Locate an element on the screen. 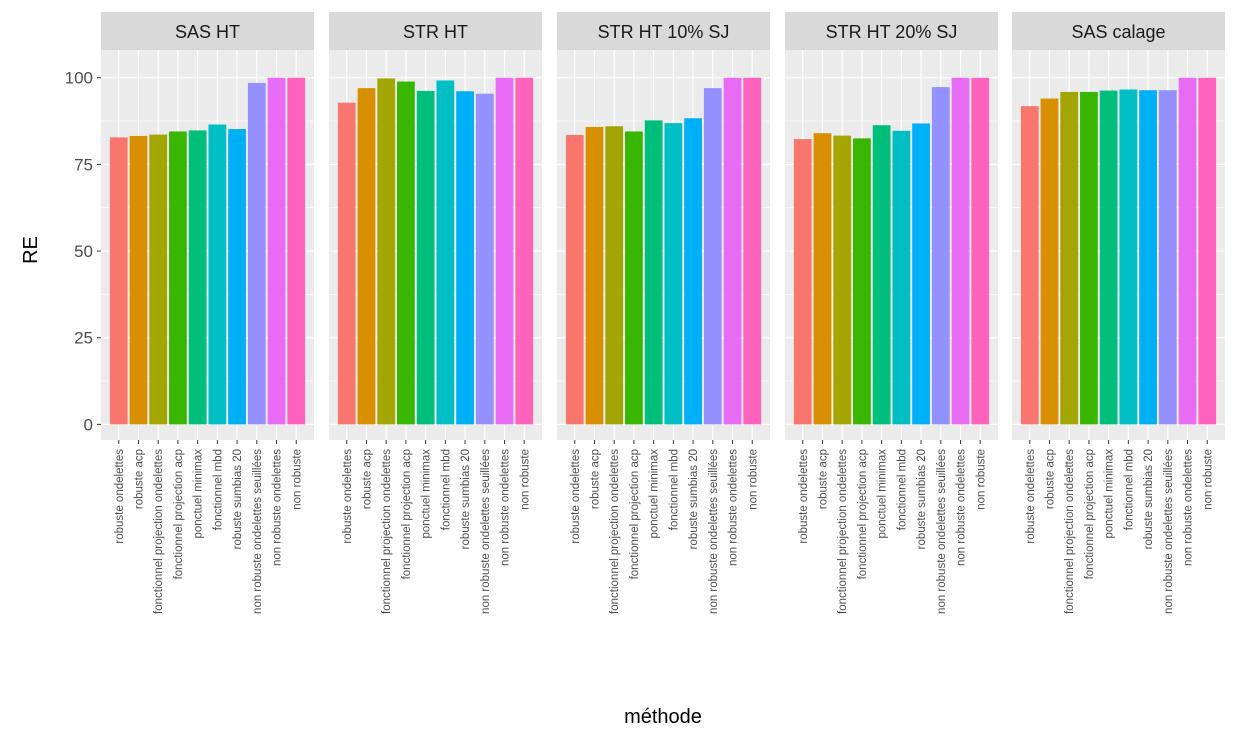 The width and height of the screenshot is (1235, 731). facet-title: STR HT 20% SJ is located at coordinates (892, 32).